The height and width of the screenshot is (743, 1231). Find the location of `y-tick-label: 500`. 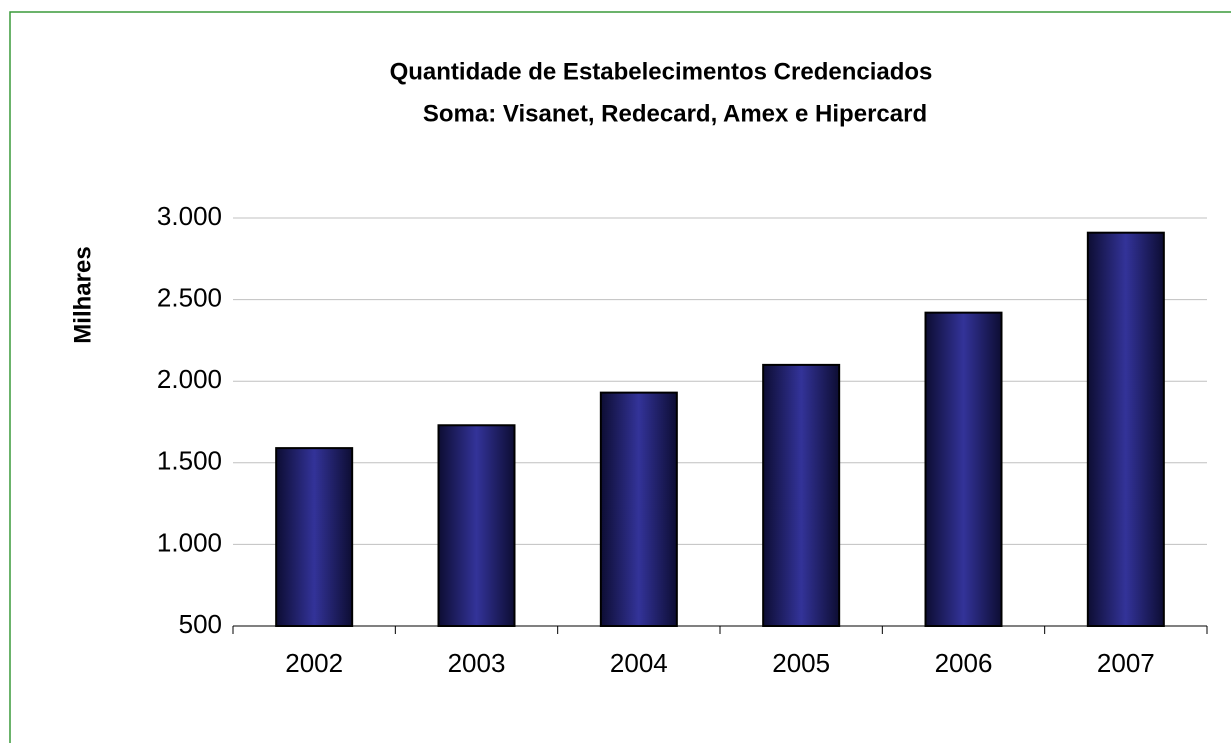

y-tick-label: 500 is located at coordinates (200, 624).